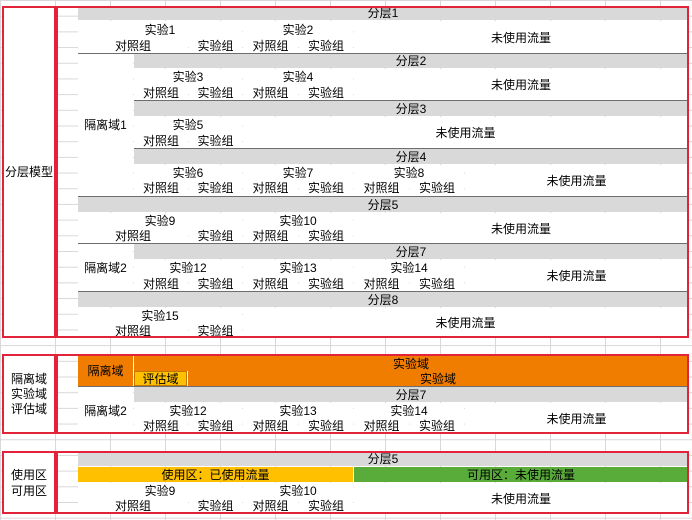 Image resolution: width=692 pixels, height=520 pixels. Describe the element at coordinates (28, 379) in the screenshot. I see `legend-isolation: 隔离域` at that location.